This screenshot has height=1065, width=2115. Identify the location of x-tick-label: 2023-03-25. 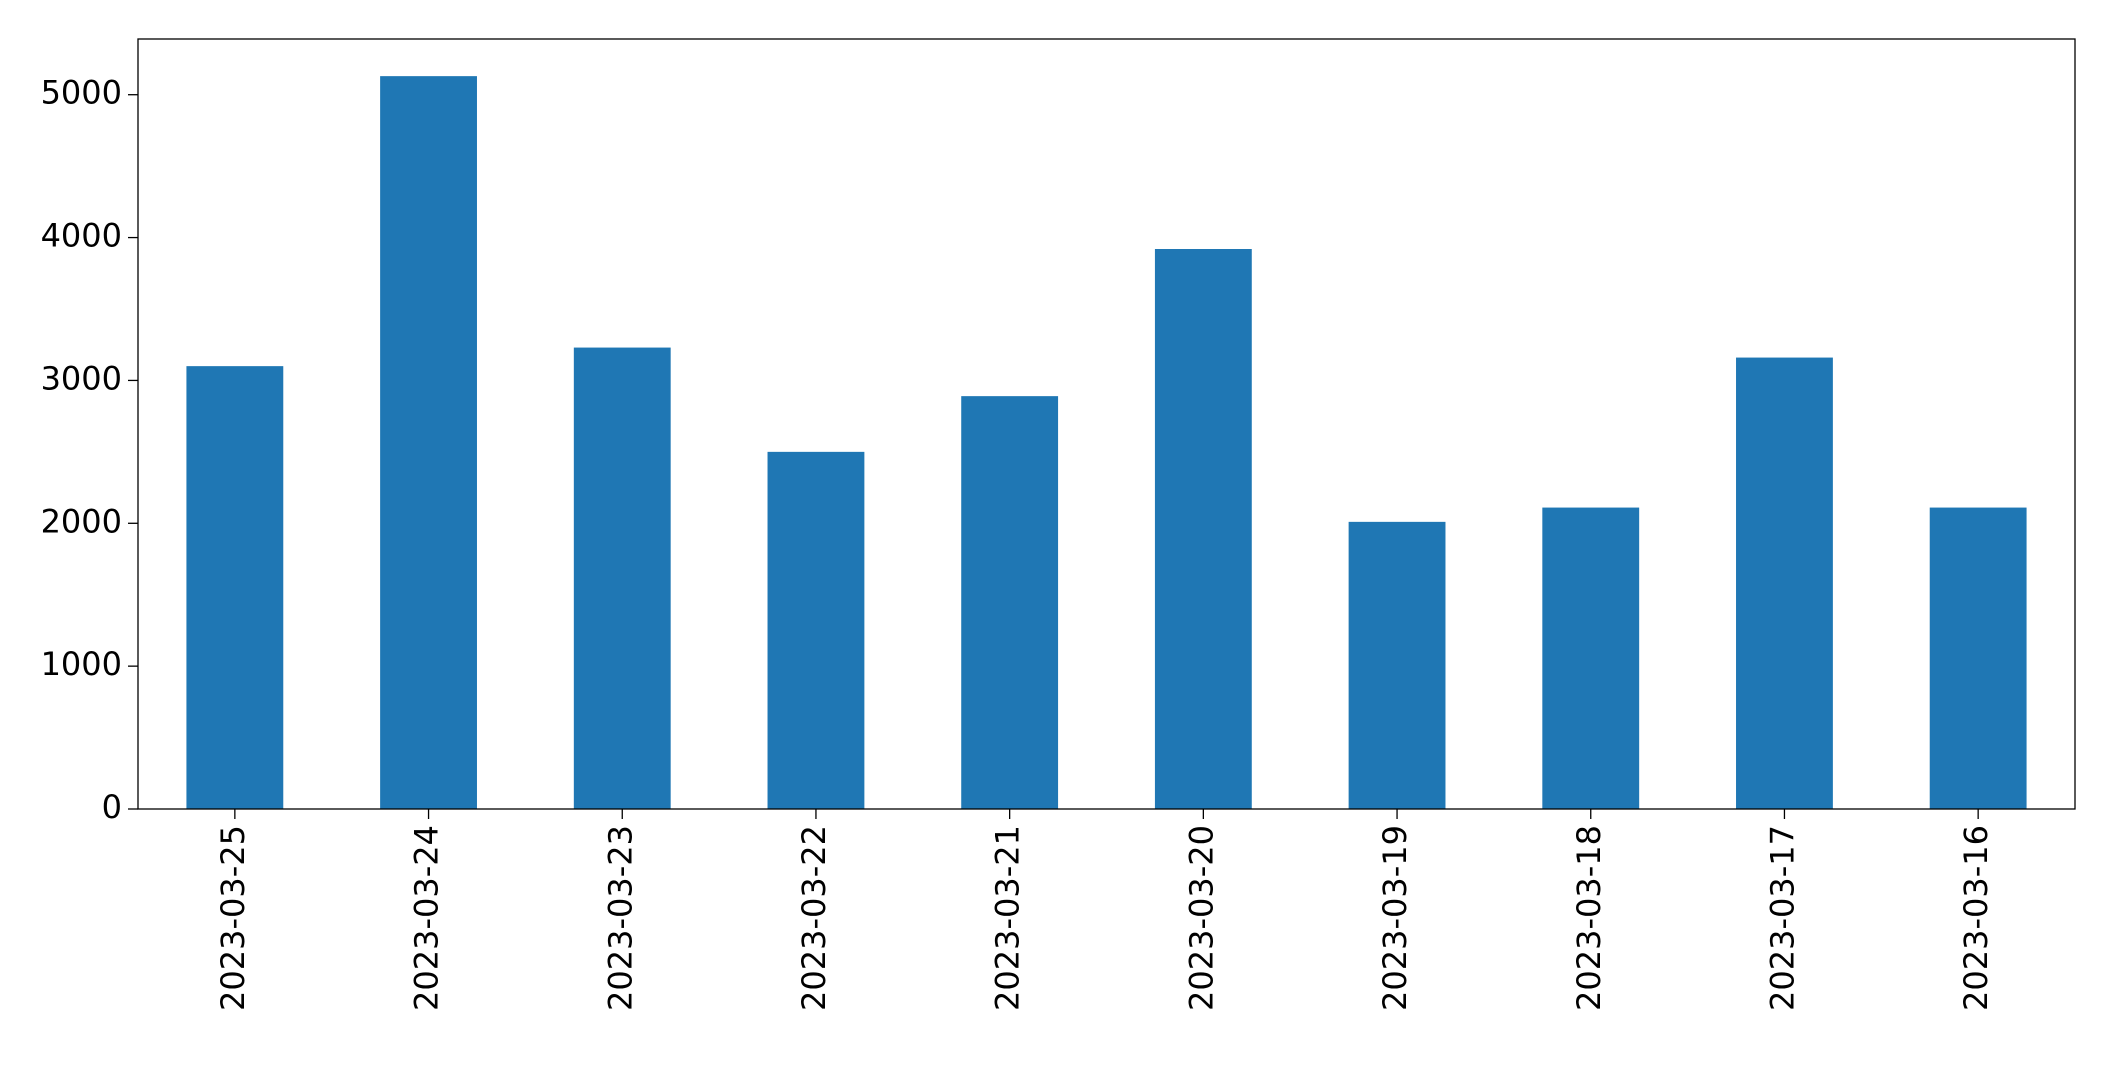
(233, 918).